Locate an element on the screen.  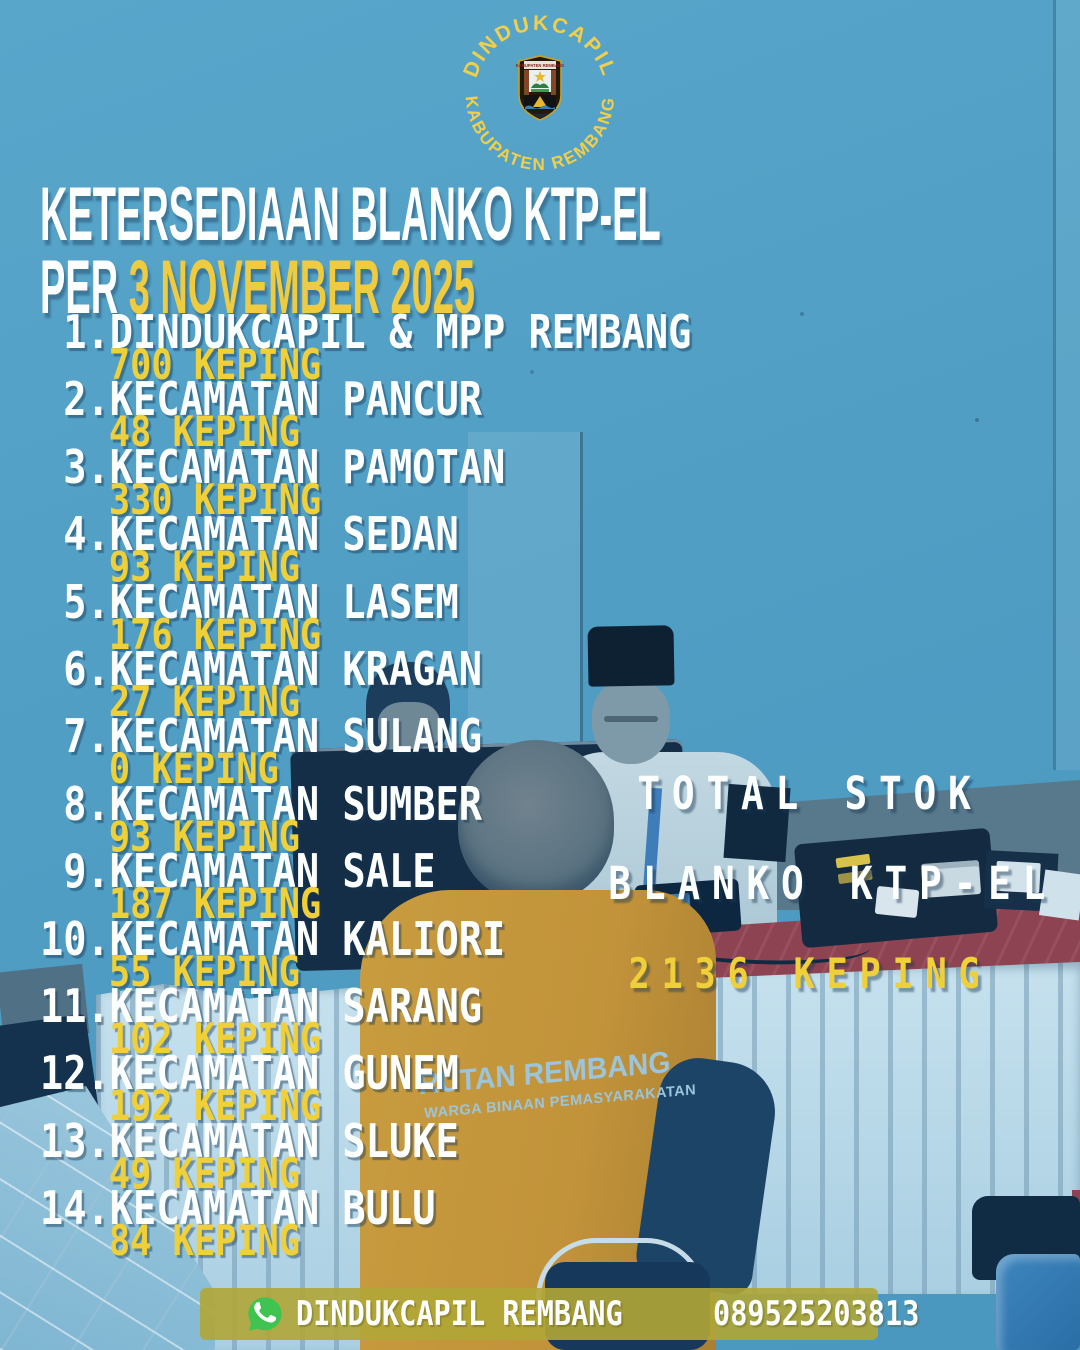
list-item-name: 4.KECAMATAN SEDAN is located at coordinates (249, 534).